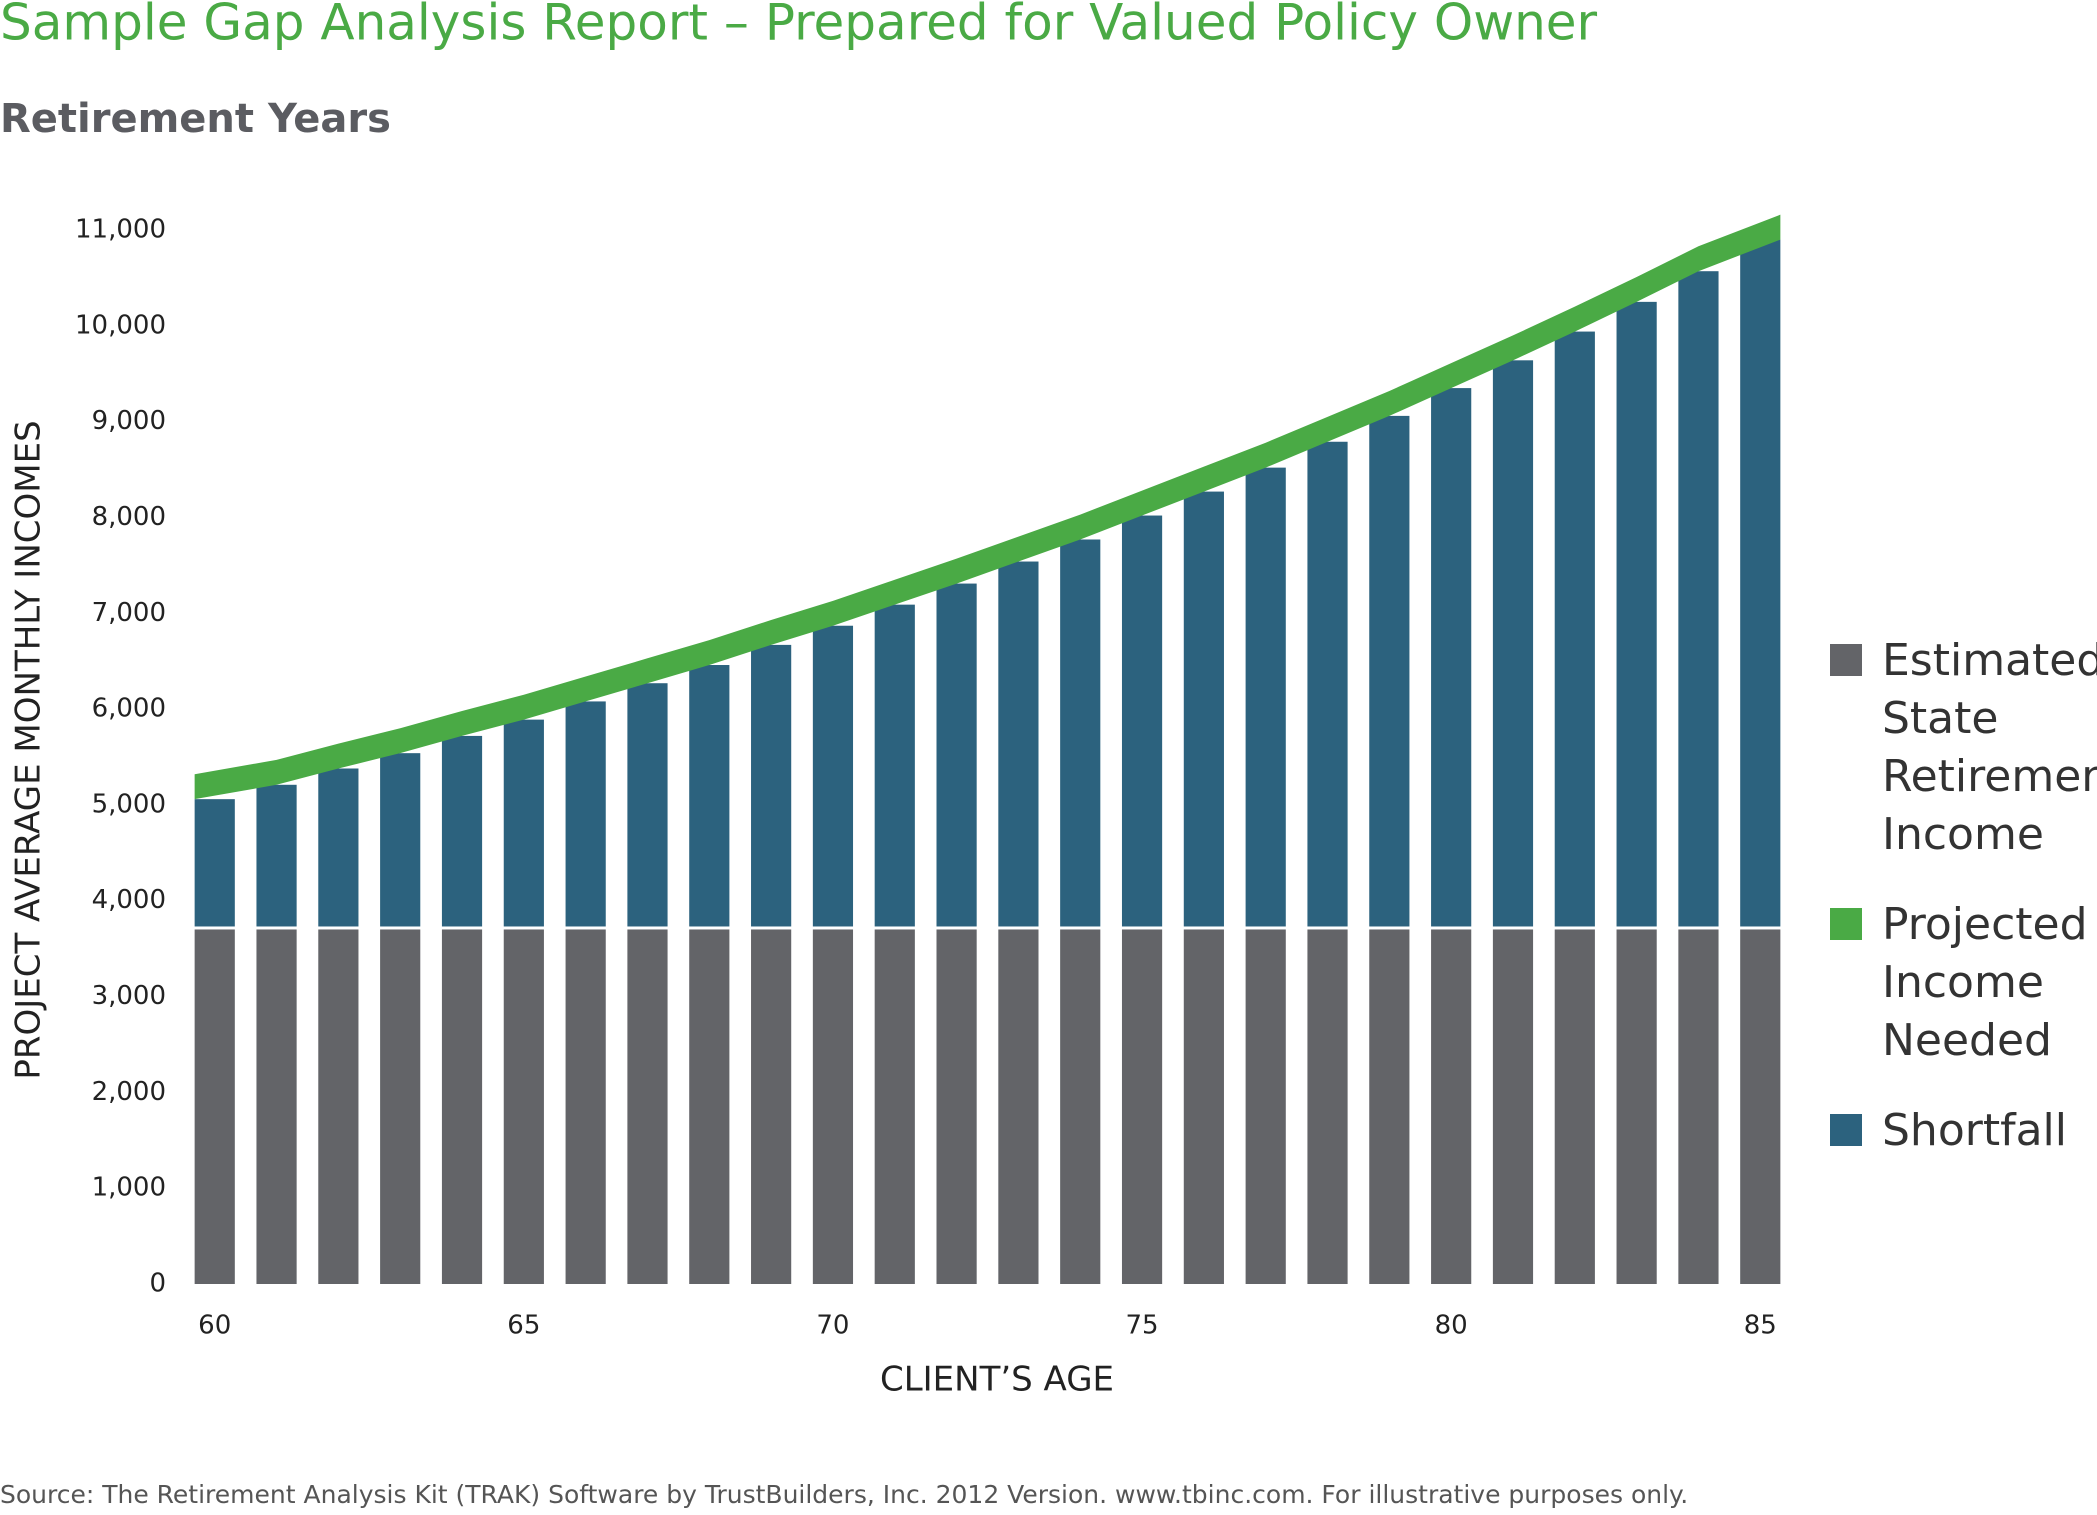 This screenshot has height=1515, width=2097. What do you see at coordinates (1985, 982) in the screenshot?
I see `legend-label: Projected Income Needed` at bounding box center [1985, 982].